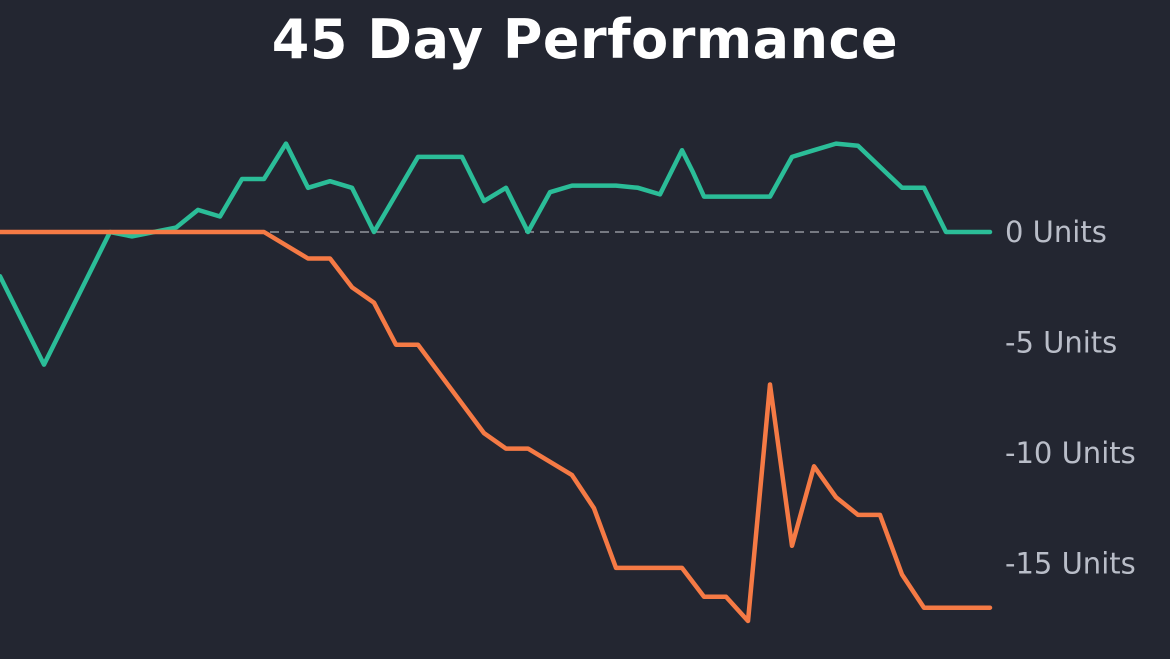 This screenshot has height=659, width=1170. I want to click on y-tick-label: -15 Units, so click(1070, 564).